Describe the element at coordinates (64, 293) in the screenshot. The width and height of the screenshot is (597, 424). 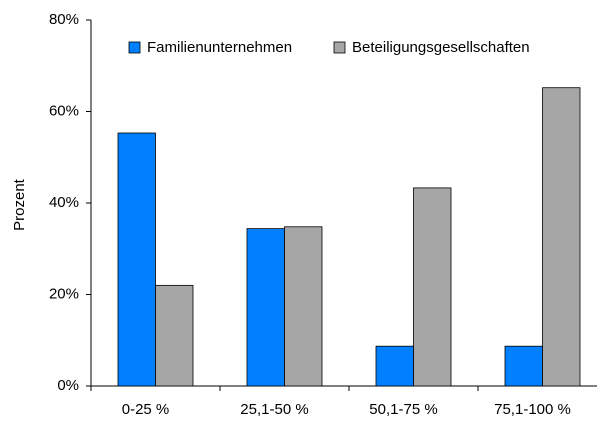
I see `y-tick-label: 20%` at that location.